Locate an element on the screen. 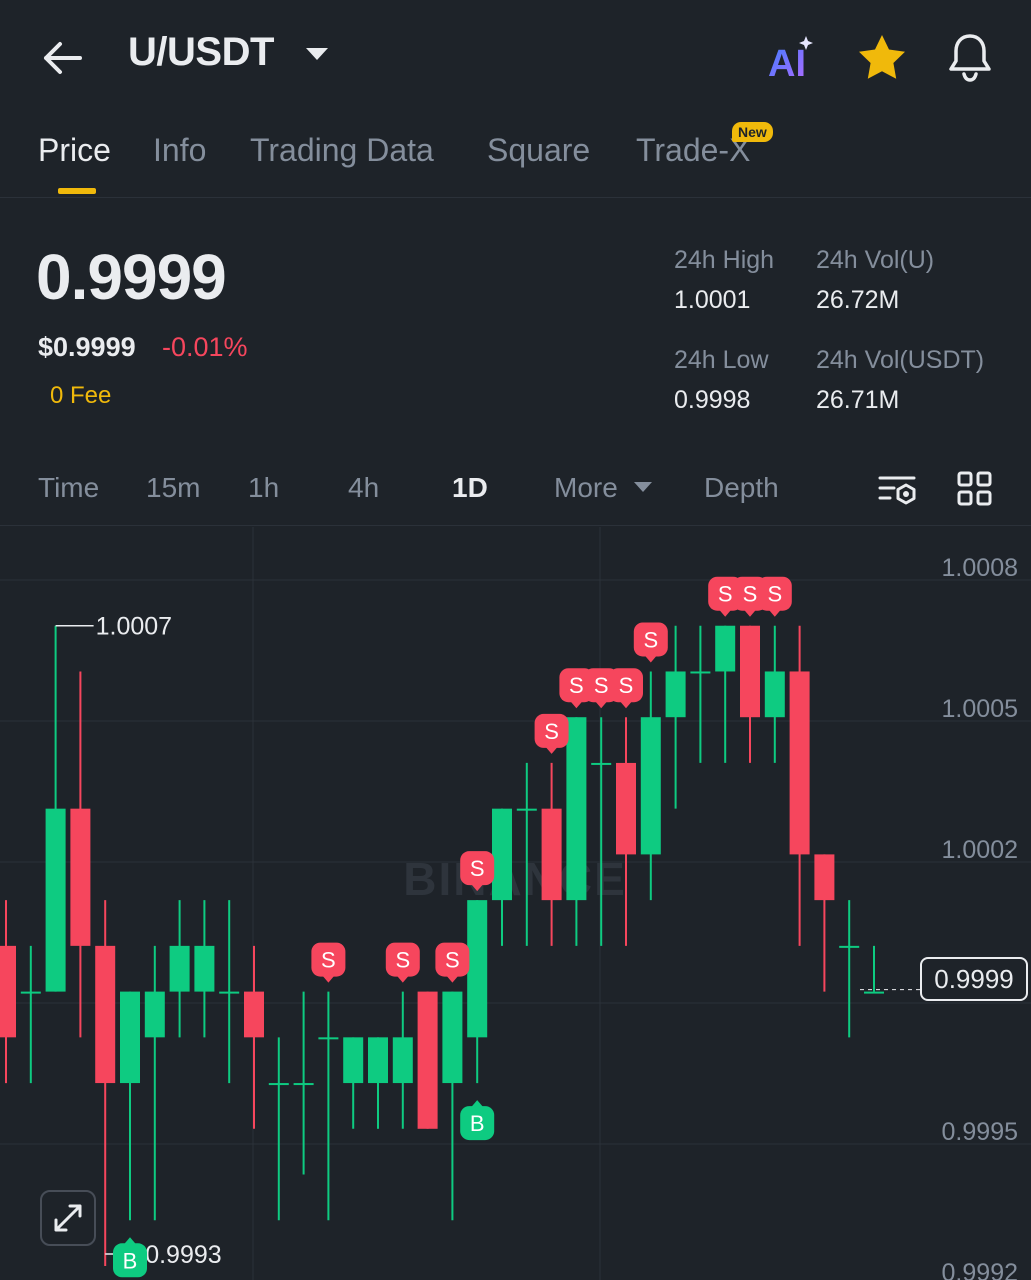 The image size is (1031, 1280). tf-1h: 1h is located at coordinates (264, 487).